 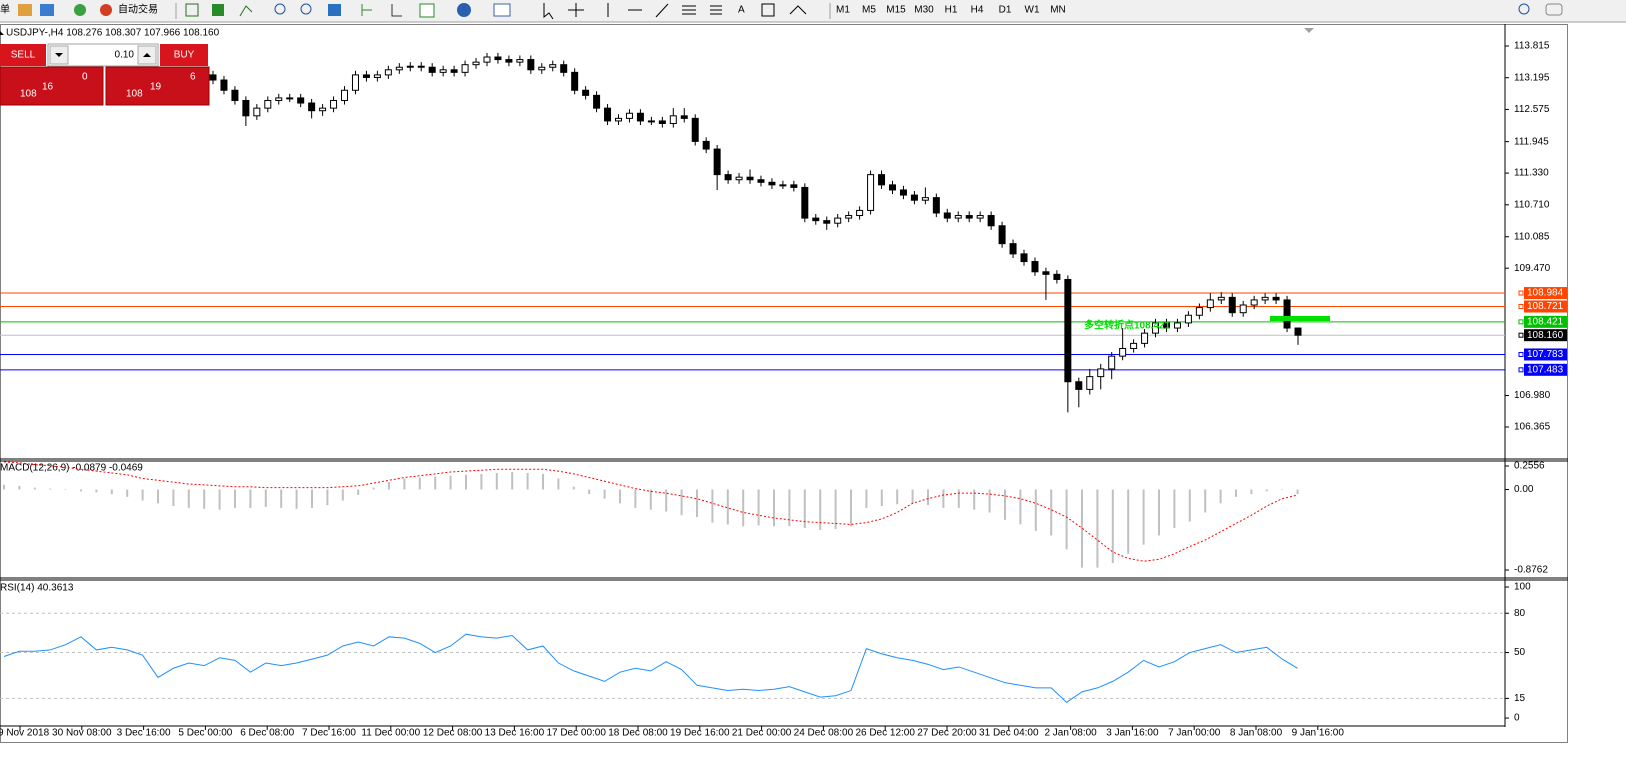 What do you see at coordinates (138, 9) in the screenshot?
I see `auto-trade-button: 自动交易` at bounding box center [138, 9].